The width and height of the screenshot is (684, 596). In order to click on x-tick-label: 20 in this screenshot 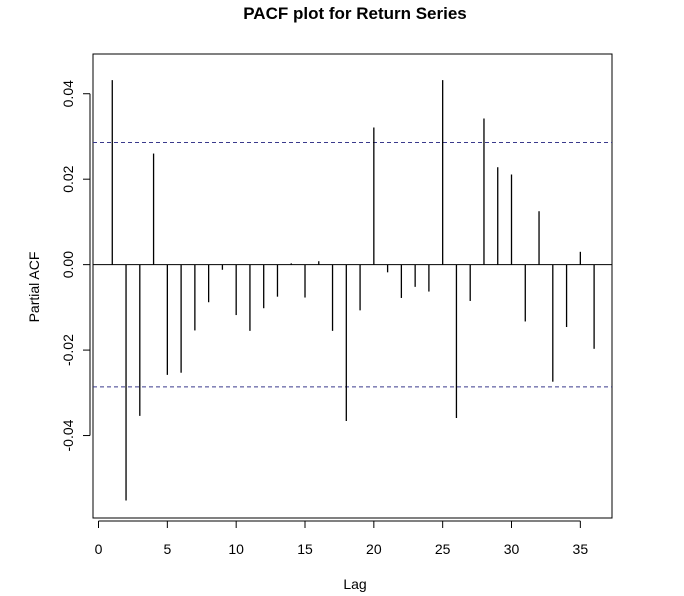, I will do `click(374, 549)`.